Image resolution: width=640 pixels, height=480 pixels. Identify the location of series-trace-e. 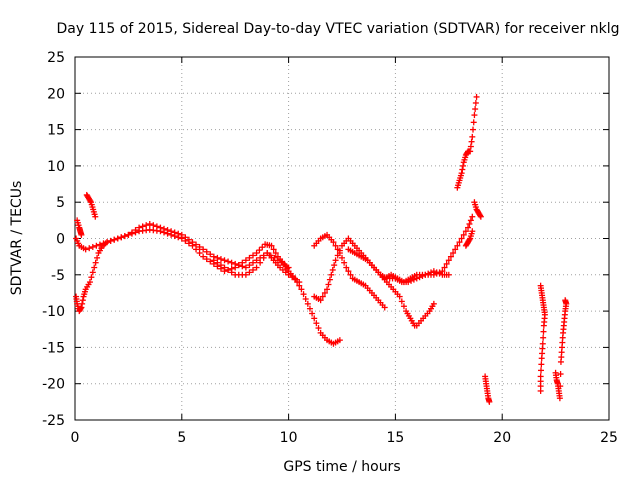
(251, 264).